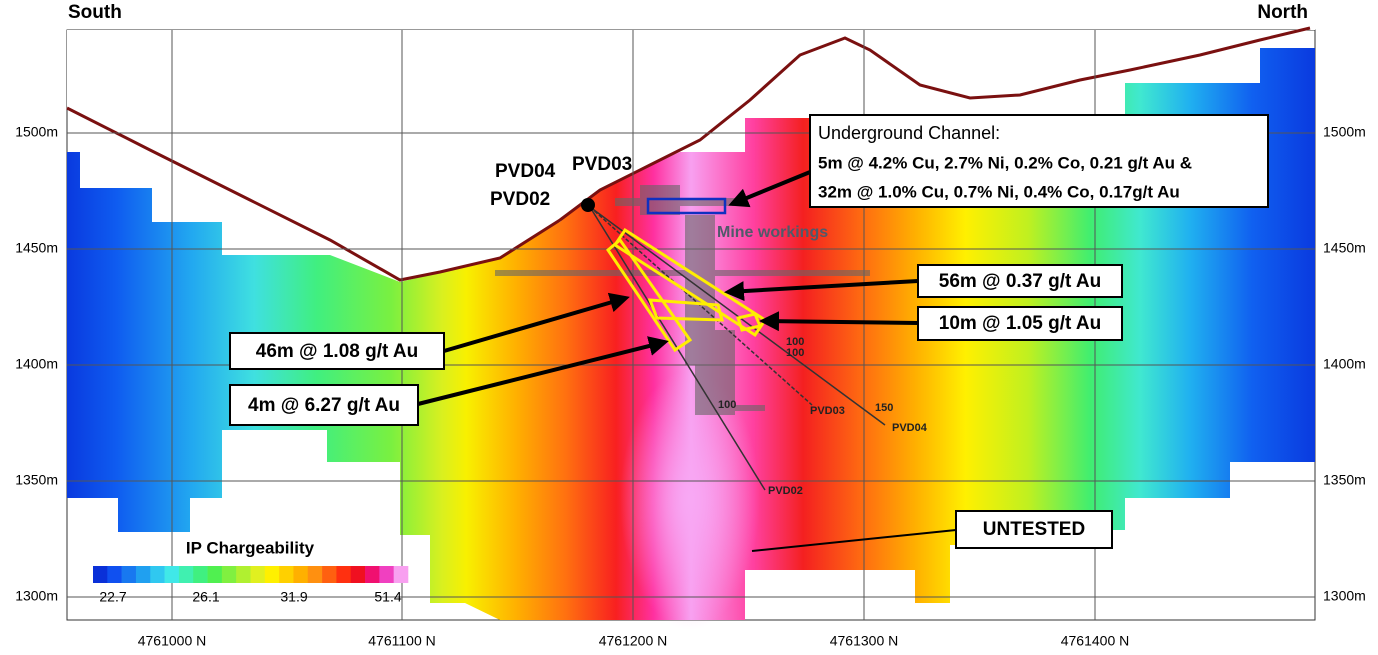 Image resolution: width=1378 pixels, height=655 pixels. I want to click on collar, so click(588, 205).